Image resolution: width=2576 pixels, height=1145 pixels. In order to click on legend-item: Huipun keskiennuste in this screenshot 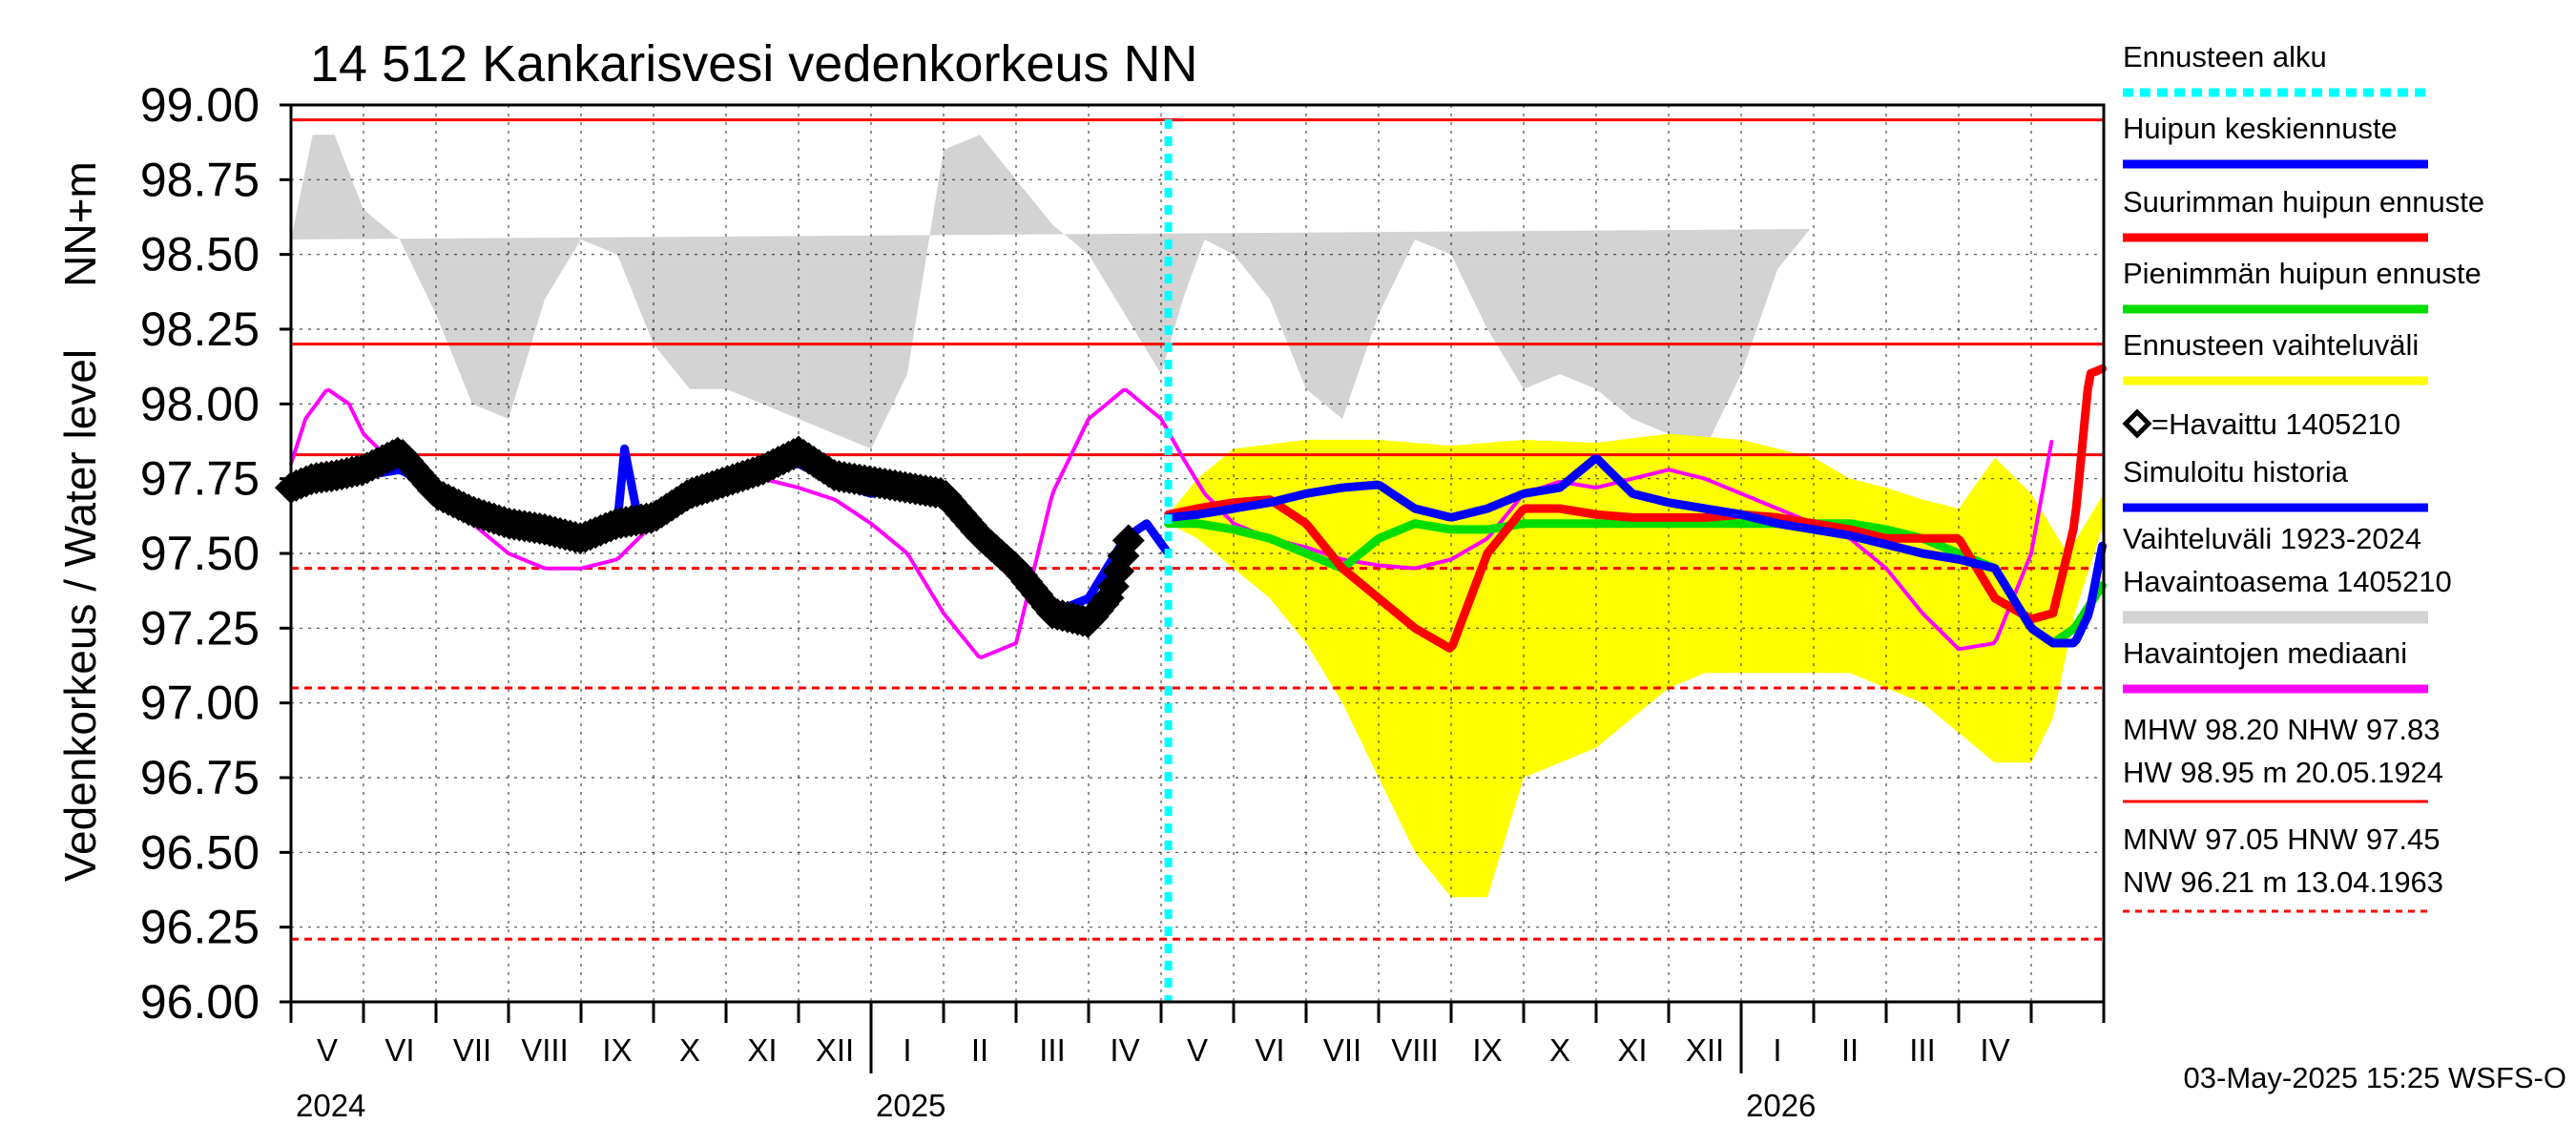, I will do `click(2275, 140)`.